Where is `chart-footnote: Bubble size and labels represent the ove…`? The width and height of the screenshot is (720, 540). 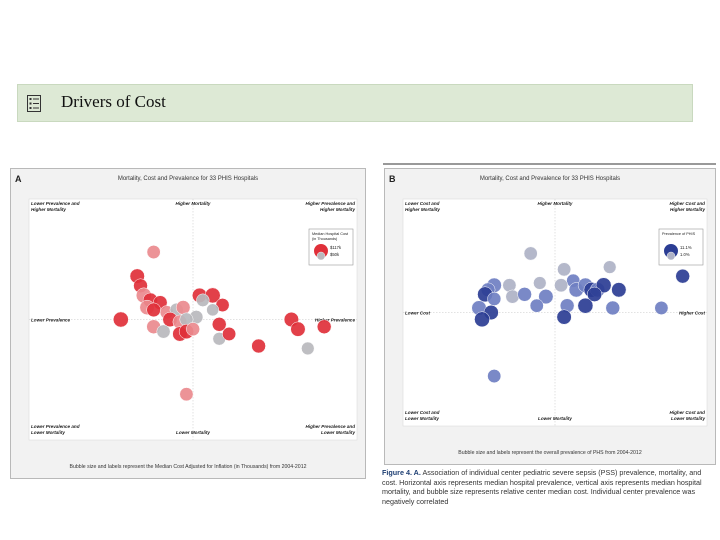 chart-footnote: Bubble size and labels represent the ove… is located at coordinates (550, 453).